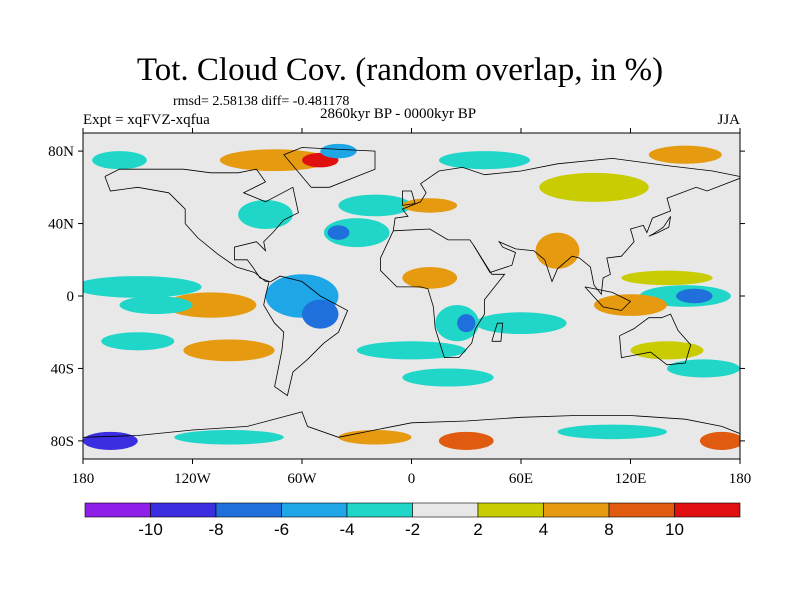 The width and height of the screenshot is (800, 600). What do you see at coordinates (62, 442) in the screenshot?
I see `y-tick-label: 80S` at bounding box center [62, 442].